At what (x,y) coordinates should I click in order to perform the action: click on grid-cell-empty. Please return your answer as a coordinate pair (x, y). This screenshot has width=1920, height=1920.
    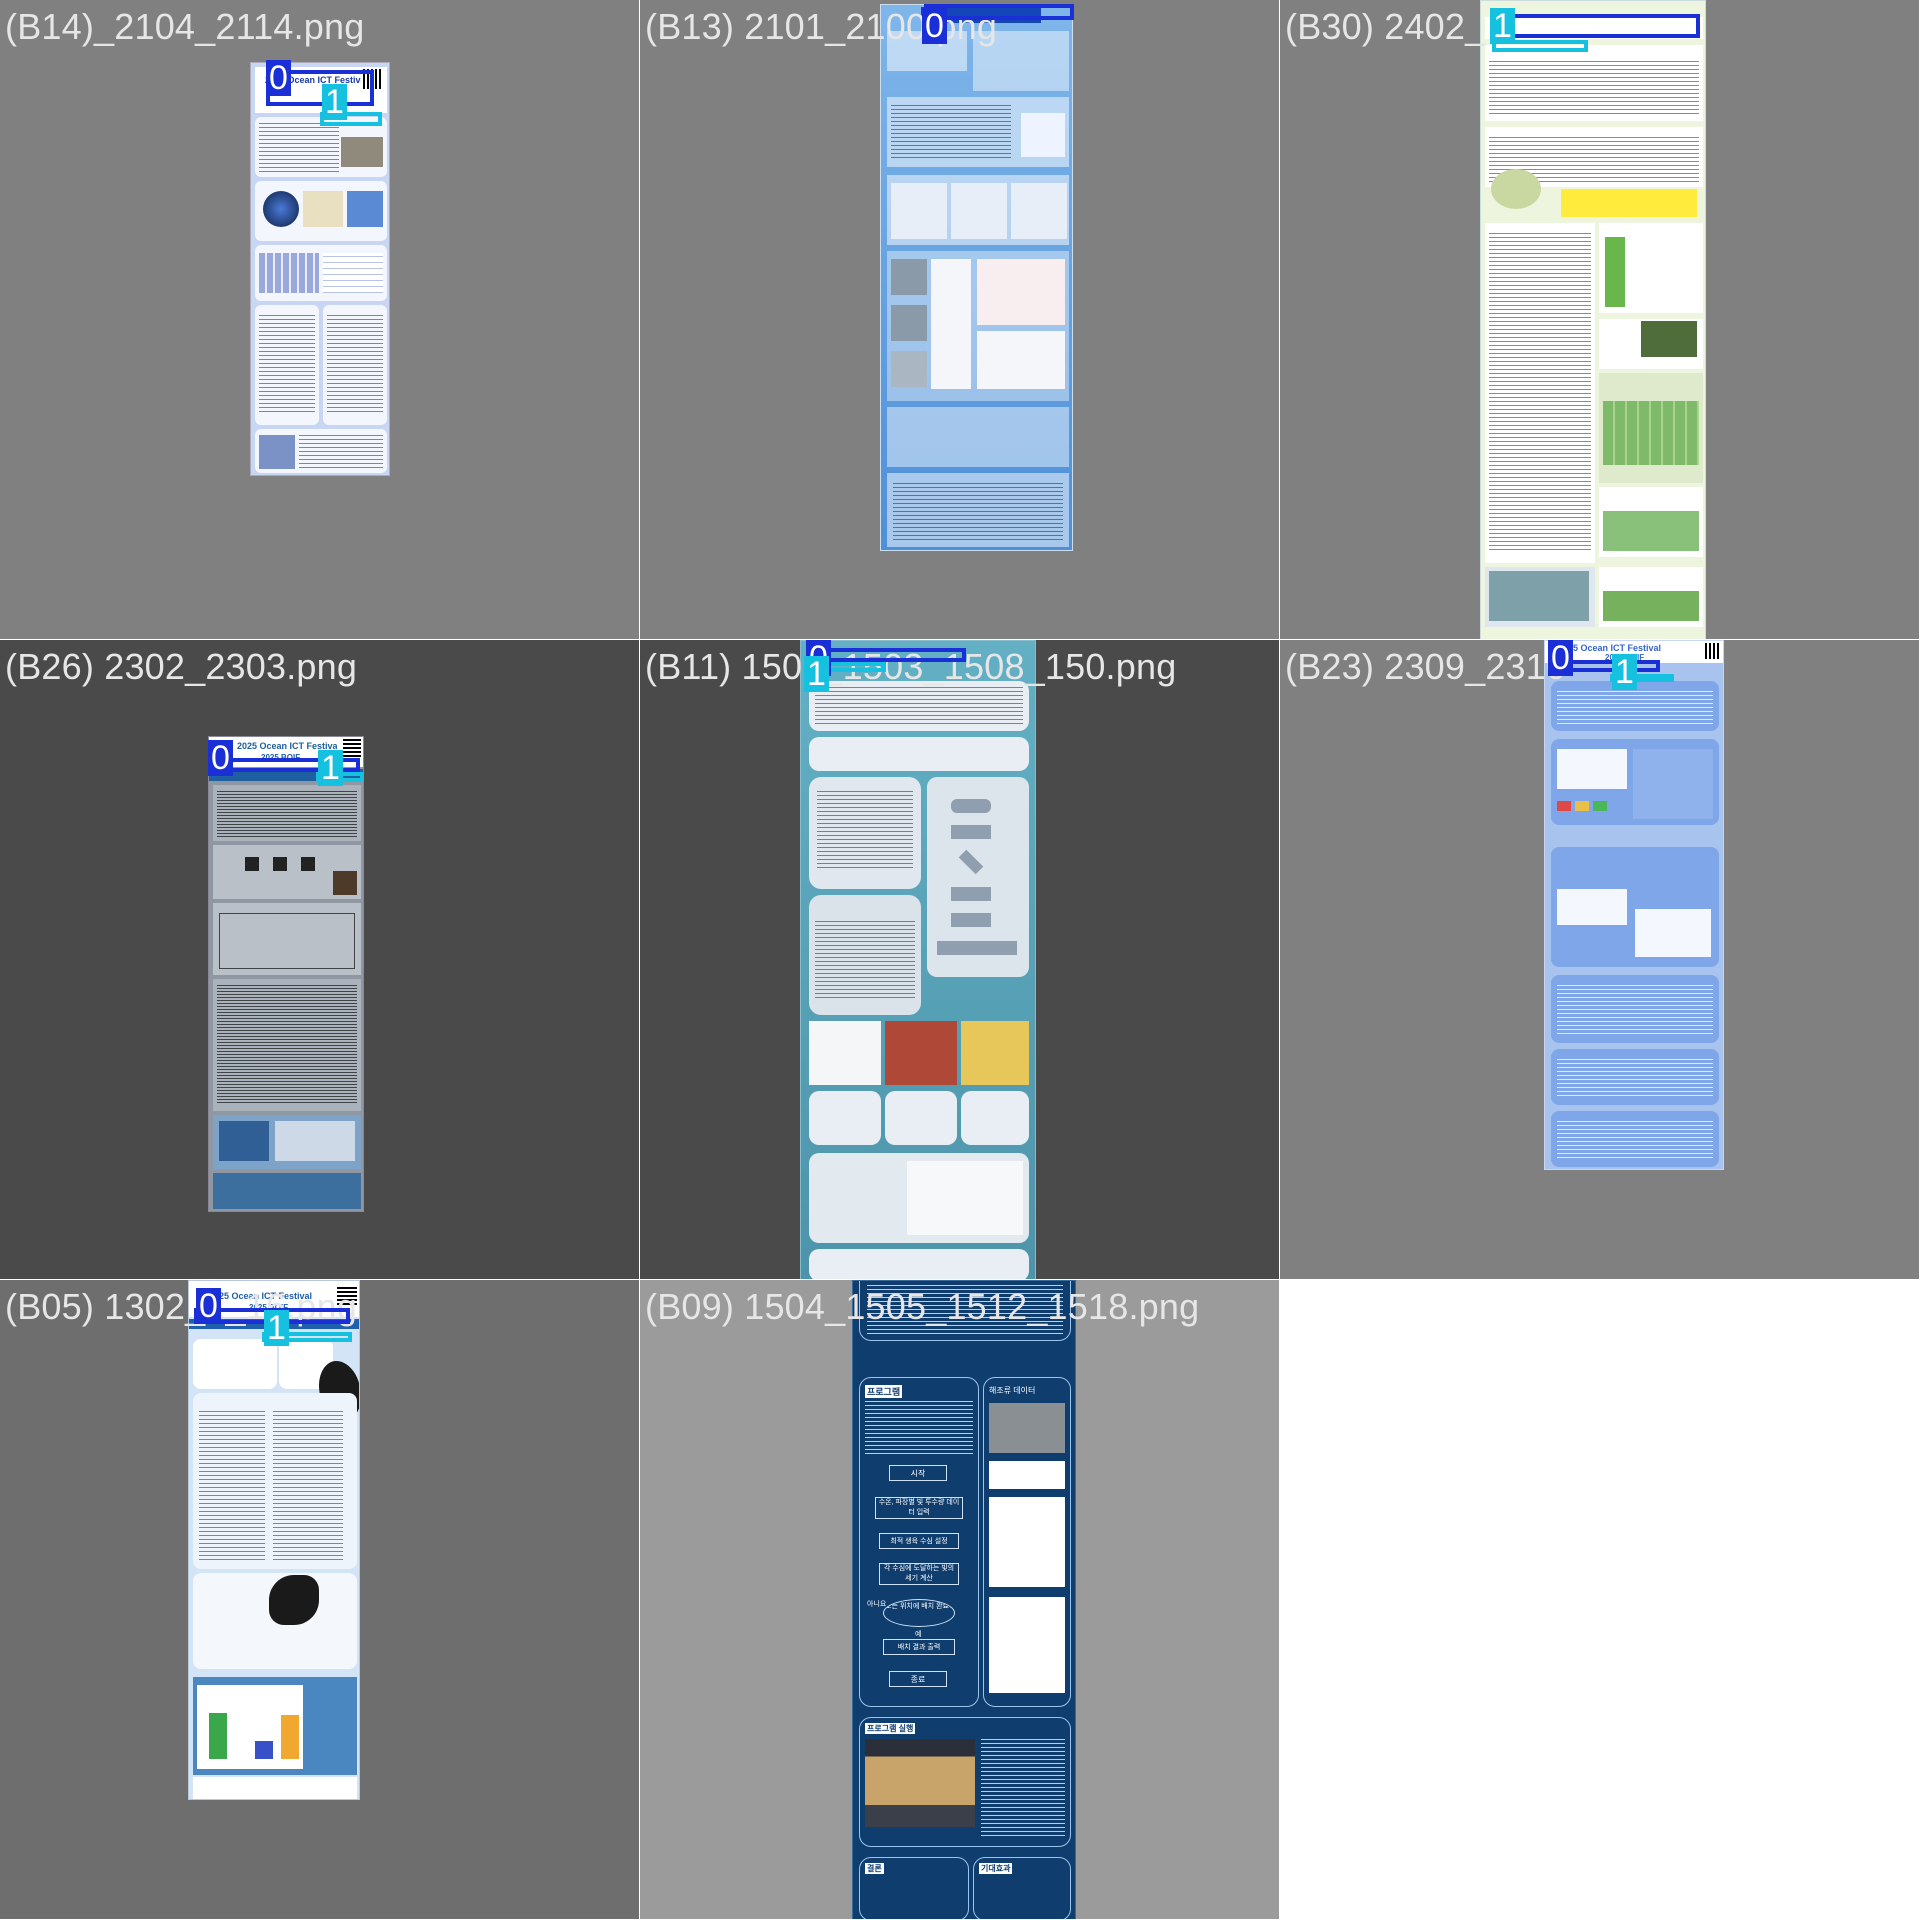
    Looking at the image, I should click on (1600, 1600).